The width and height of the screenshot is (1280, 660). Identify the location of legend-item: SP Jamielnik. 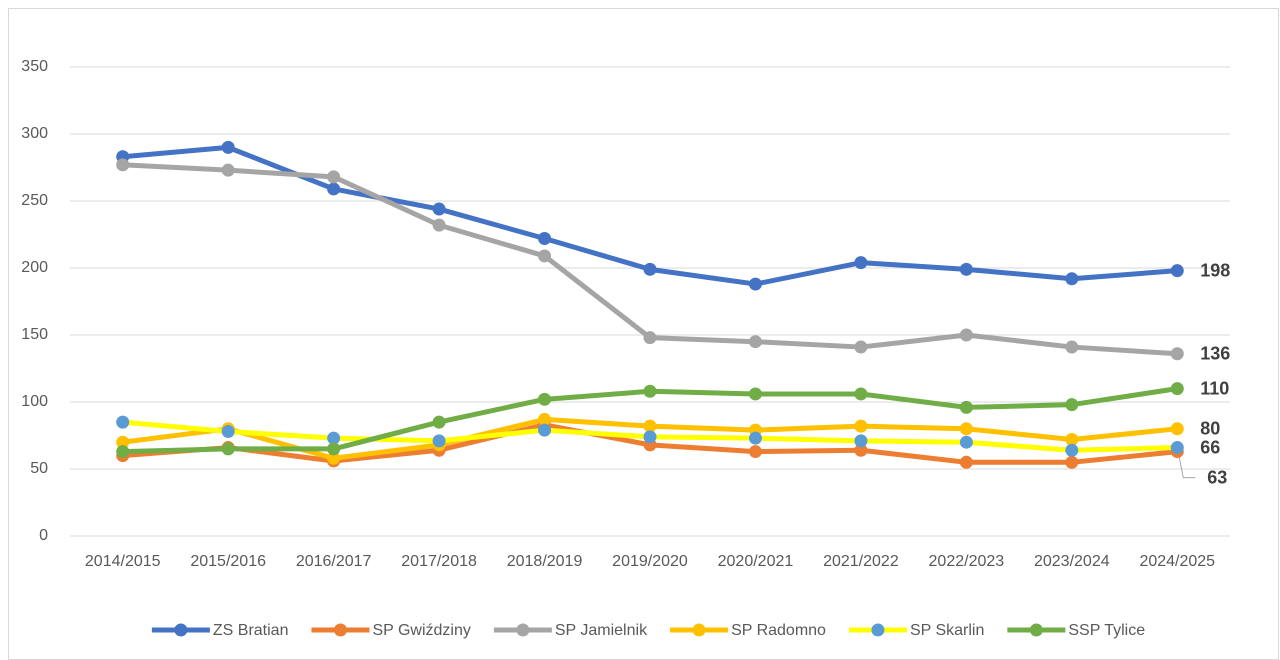
(570, 630).